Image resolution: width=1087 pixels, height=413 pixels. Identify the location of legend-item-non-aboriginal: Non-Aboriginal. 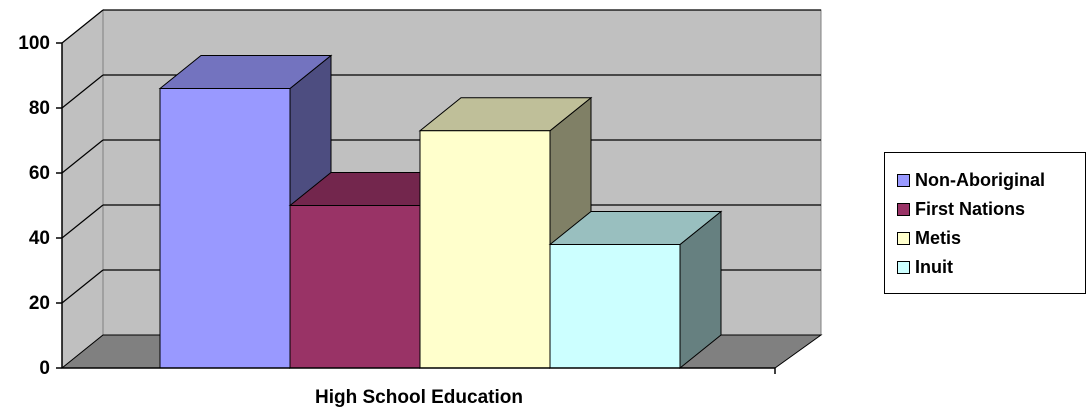
(971, 180).